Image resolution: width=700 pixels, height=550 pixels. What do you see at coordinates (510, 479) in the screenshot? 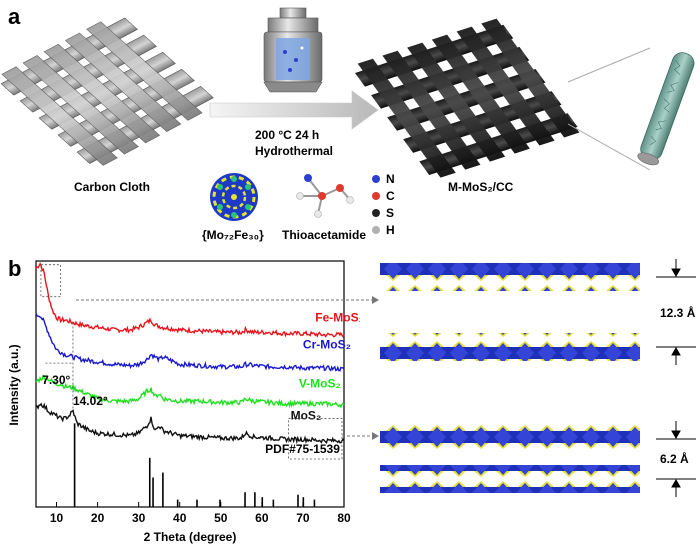
I see `layer-mos2-bottom` at bounding box center [510, 479].